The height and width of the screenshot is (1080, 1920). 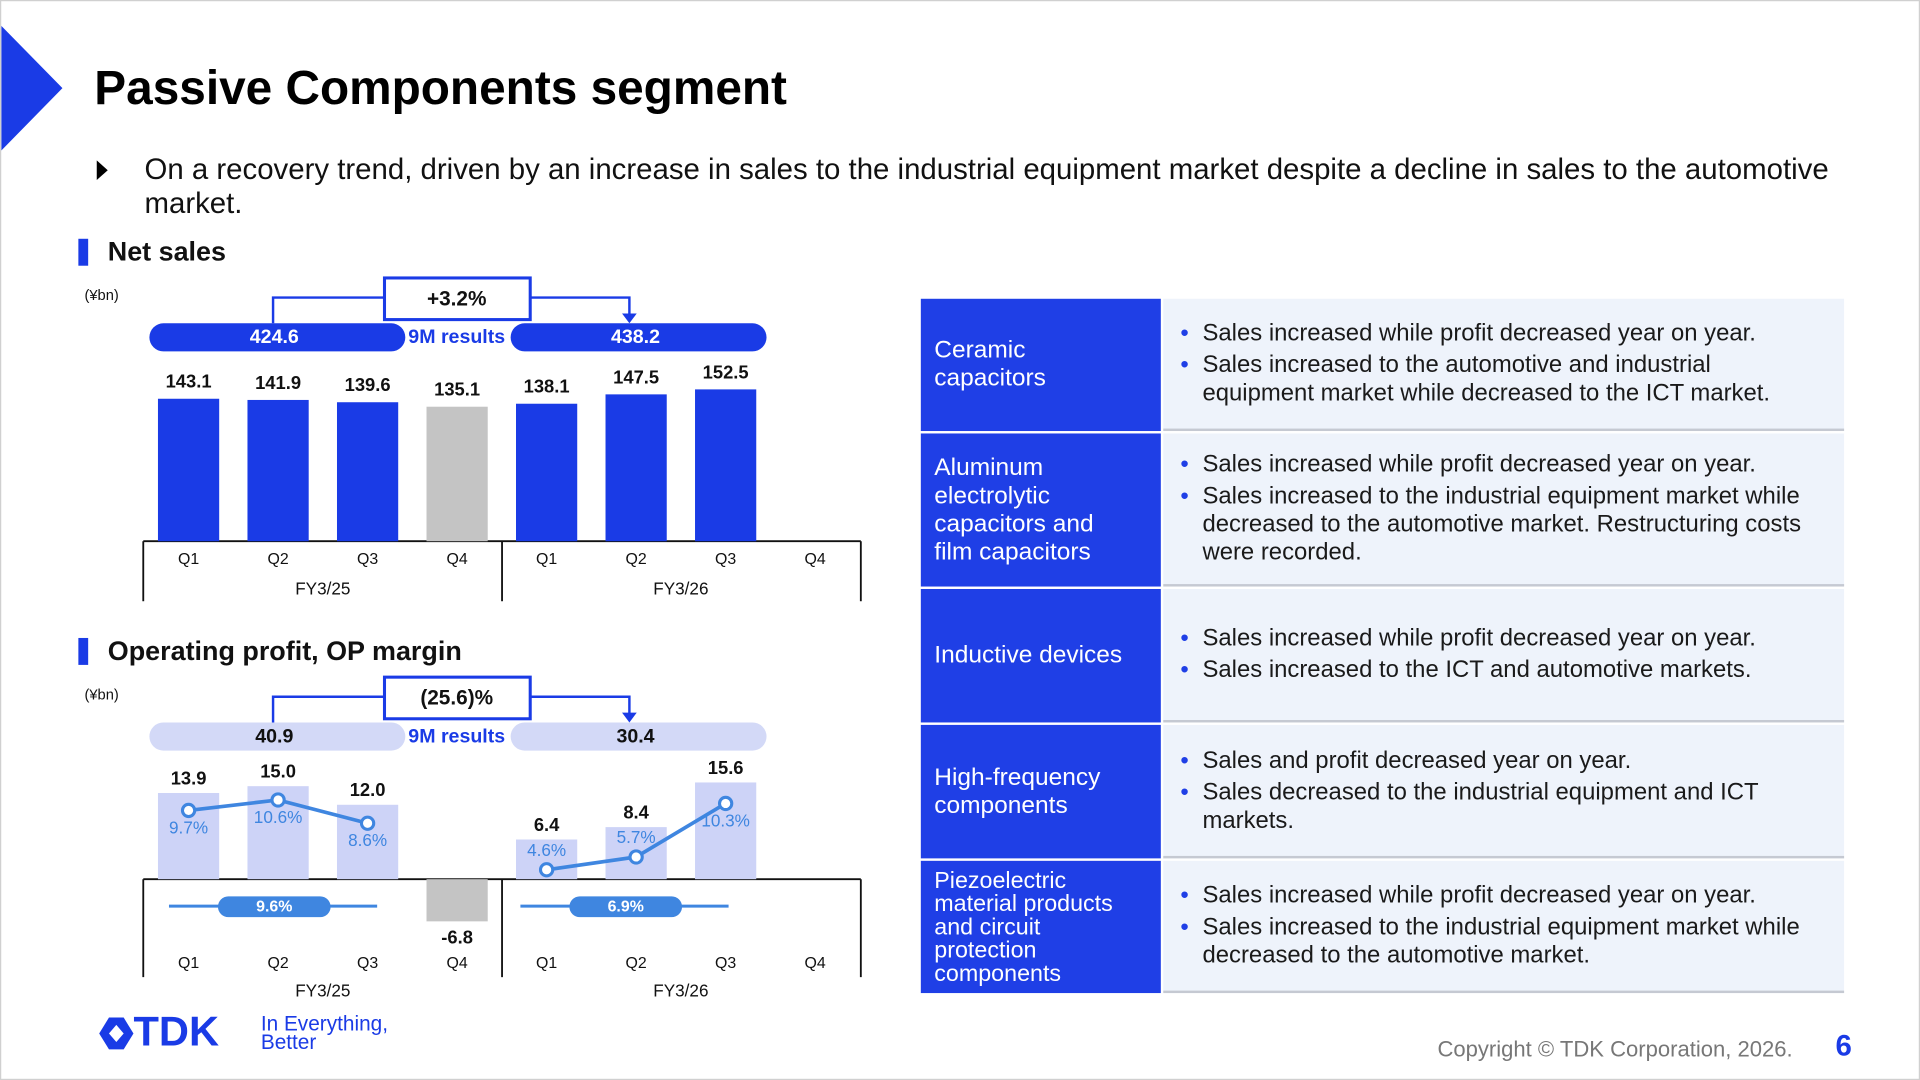 What do you see at coordinates (987, 927) in the screenshot?
I see `row-label-line: and circuit` at bounding box center [987, 927].